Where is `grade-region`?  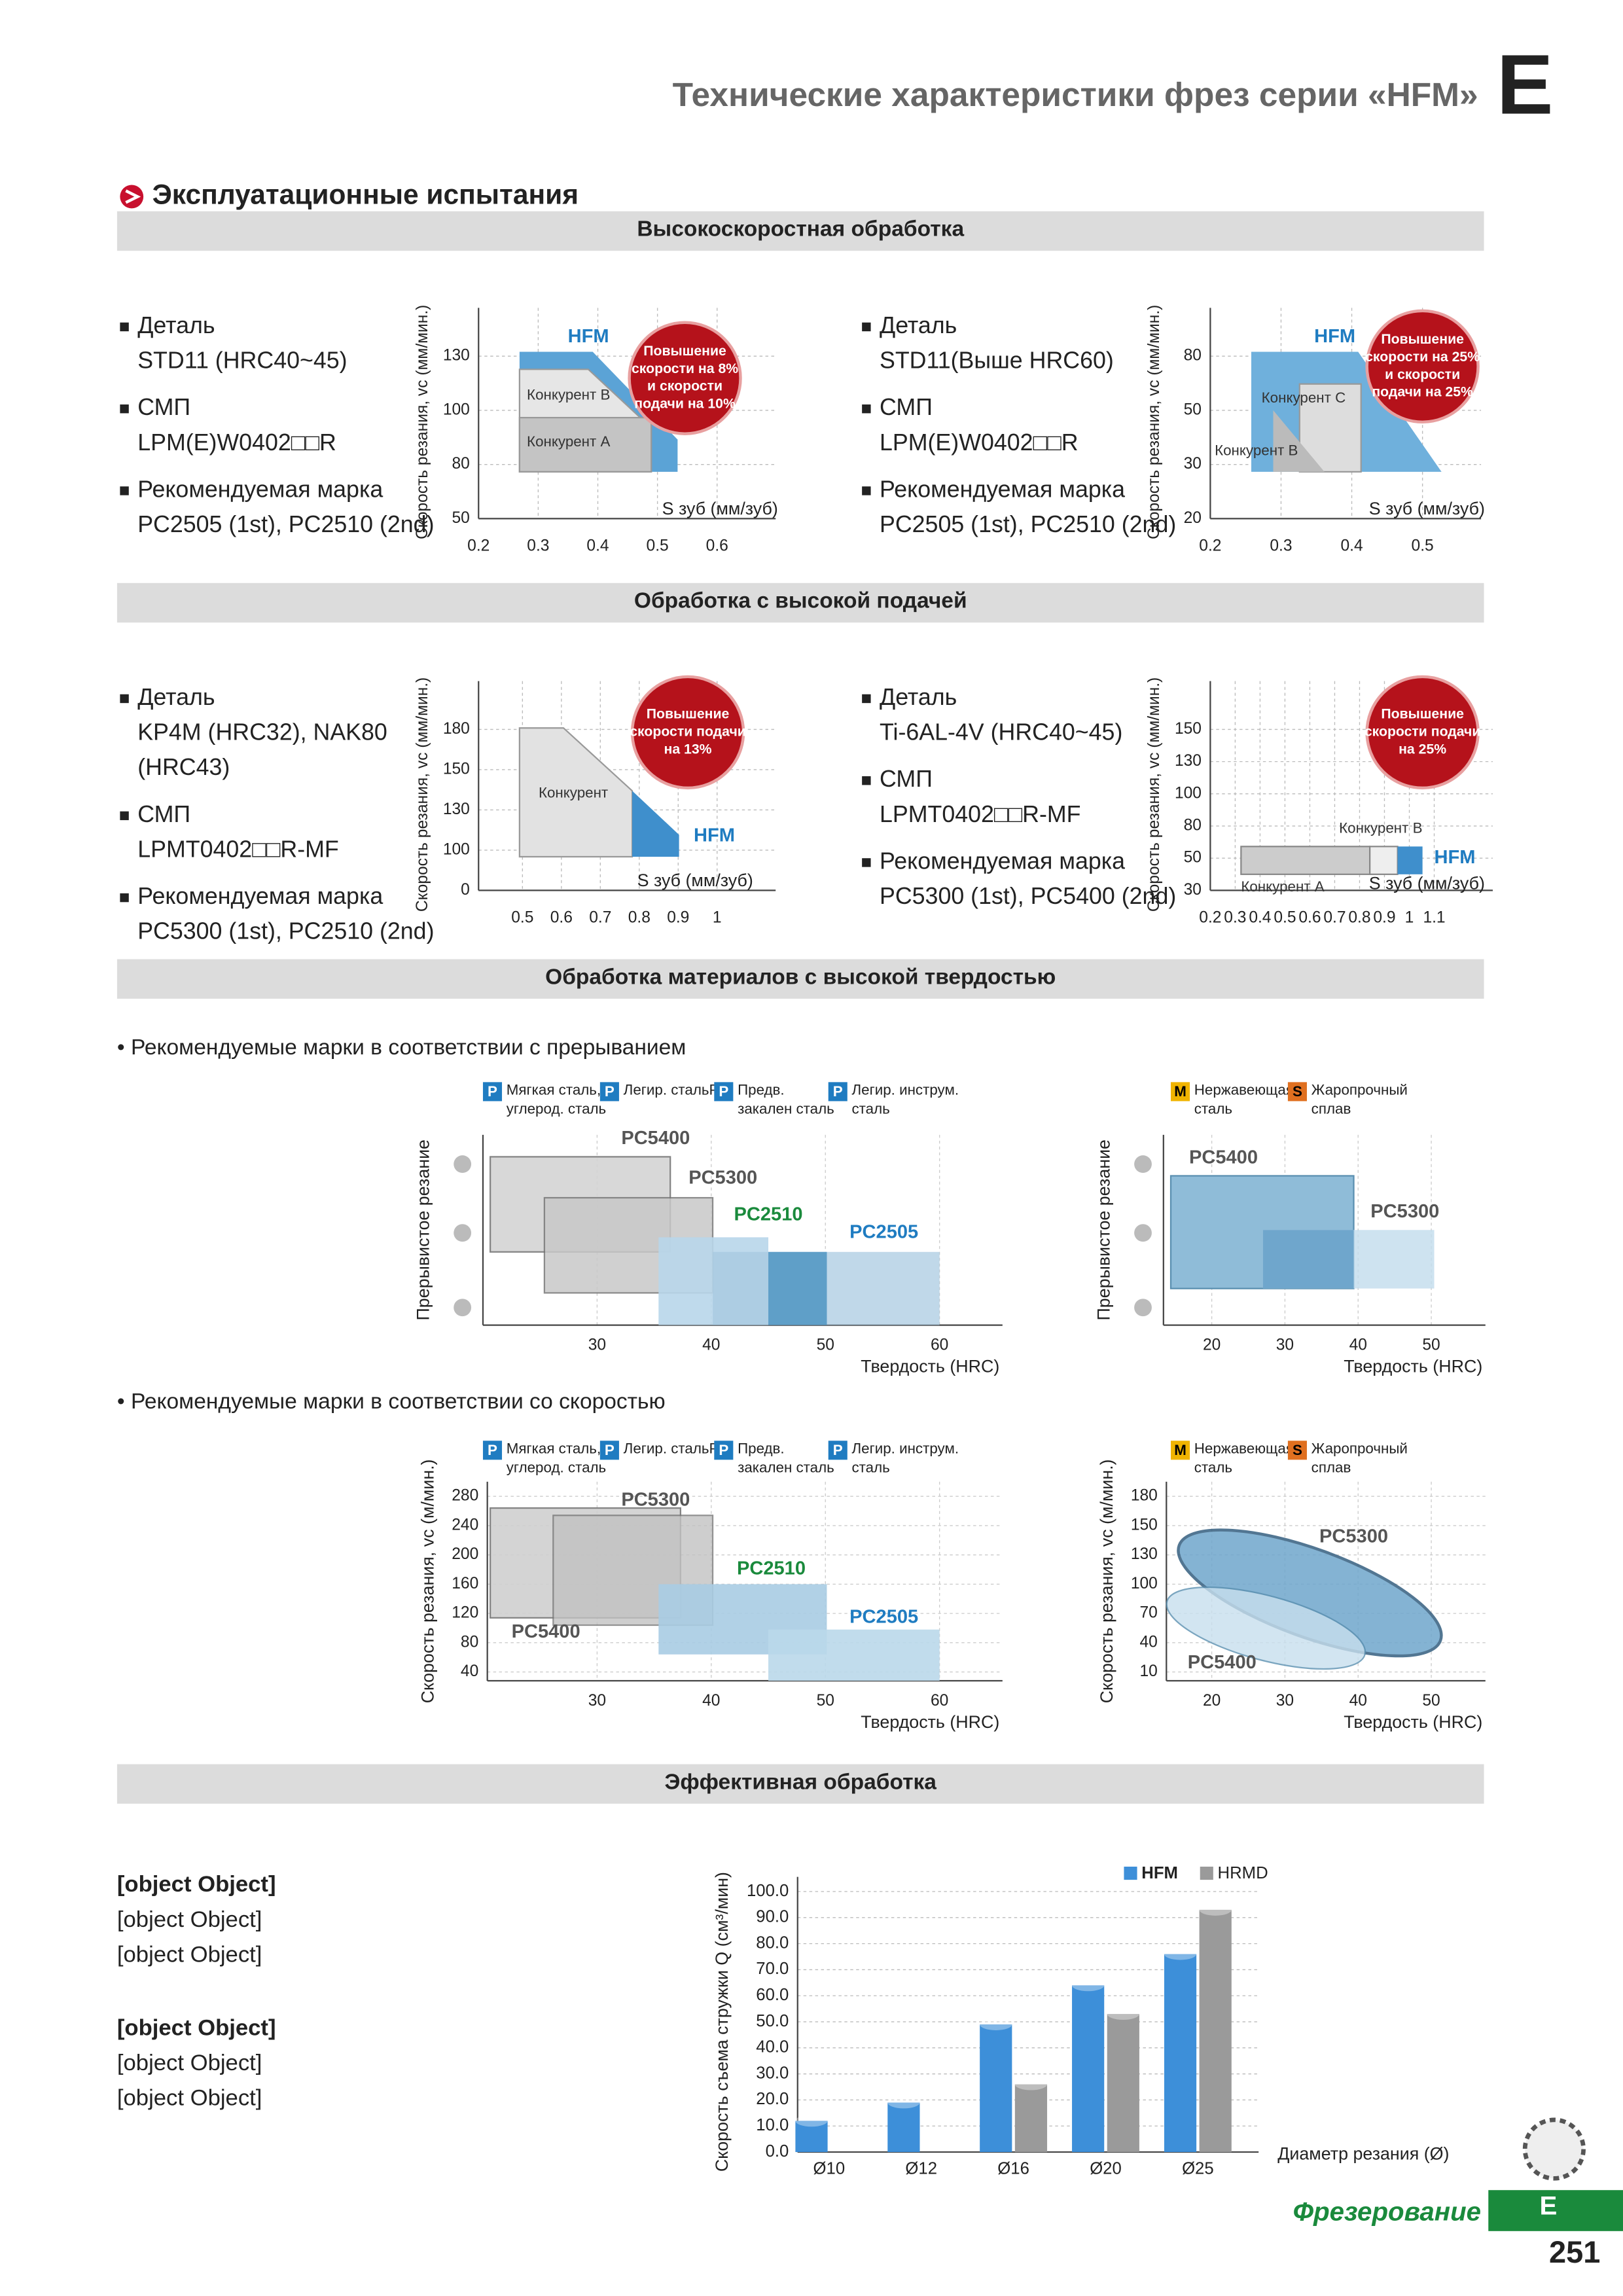 grade-region is located at coordinates (1266, 1628).